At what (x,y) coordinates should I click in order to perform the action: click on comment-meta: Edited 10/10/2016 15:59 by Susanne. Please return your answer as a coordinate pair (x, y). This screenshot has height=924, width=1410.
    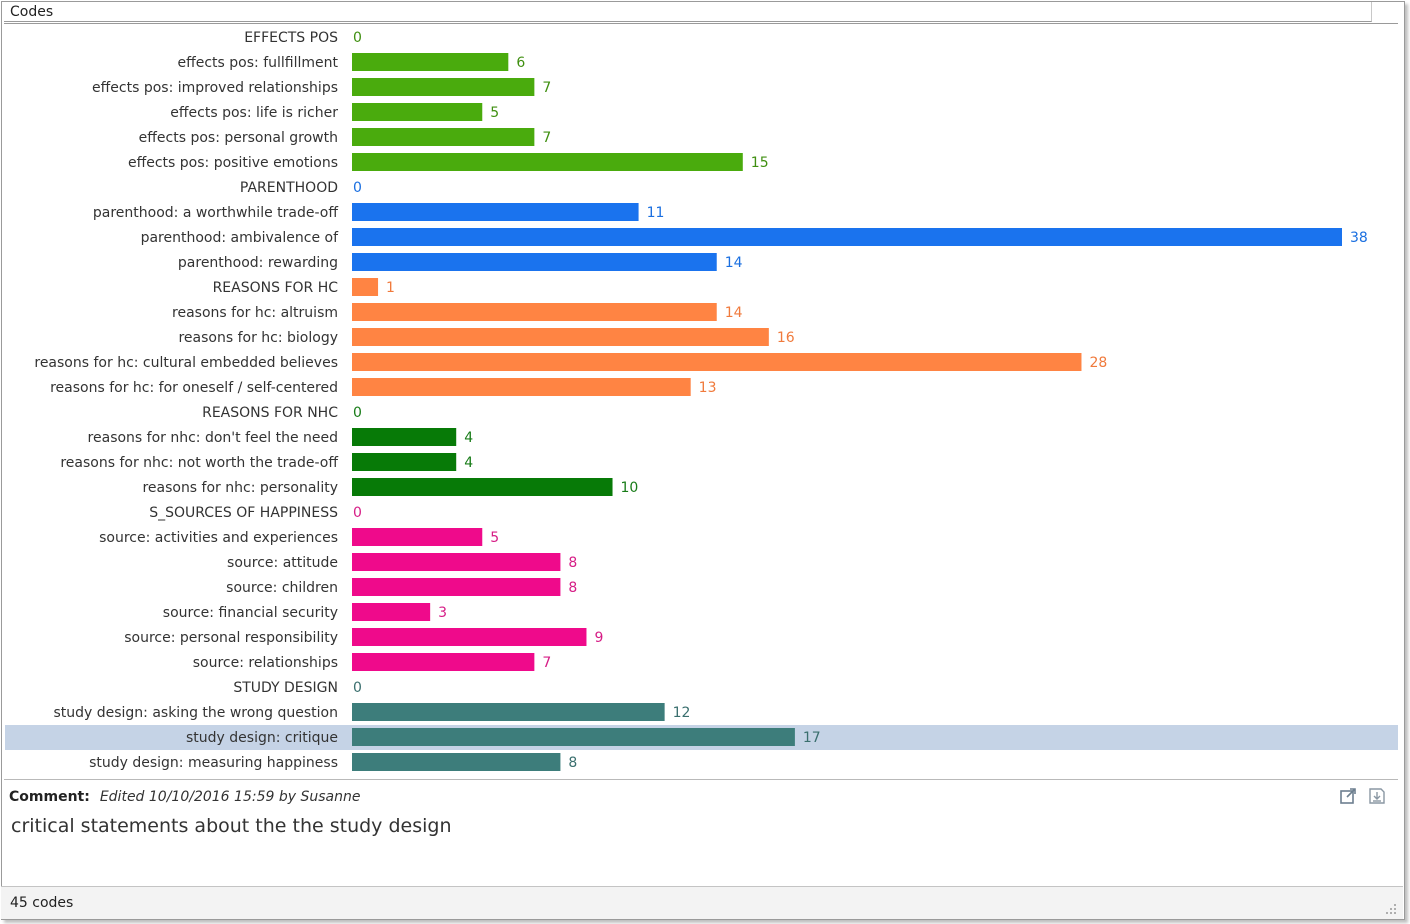
    Looking at the image, I should click on (230, 797).